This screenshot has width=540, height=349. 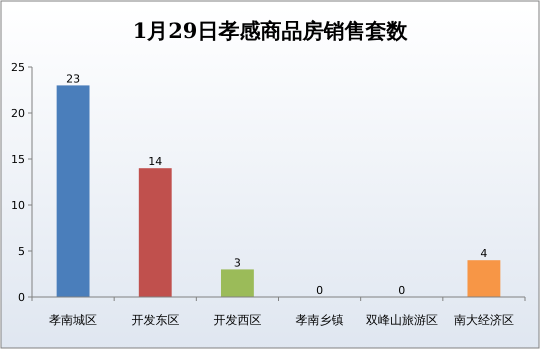 I want to click on x-tick-label: 双峰山旅游区, so click(x=402, y=320).